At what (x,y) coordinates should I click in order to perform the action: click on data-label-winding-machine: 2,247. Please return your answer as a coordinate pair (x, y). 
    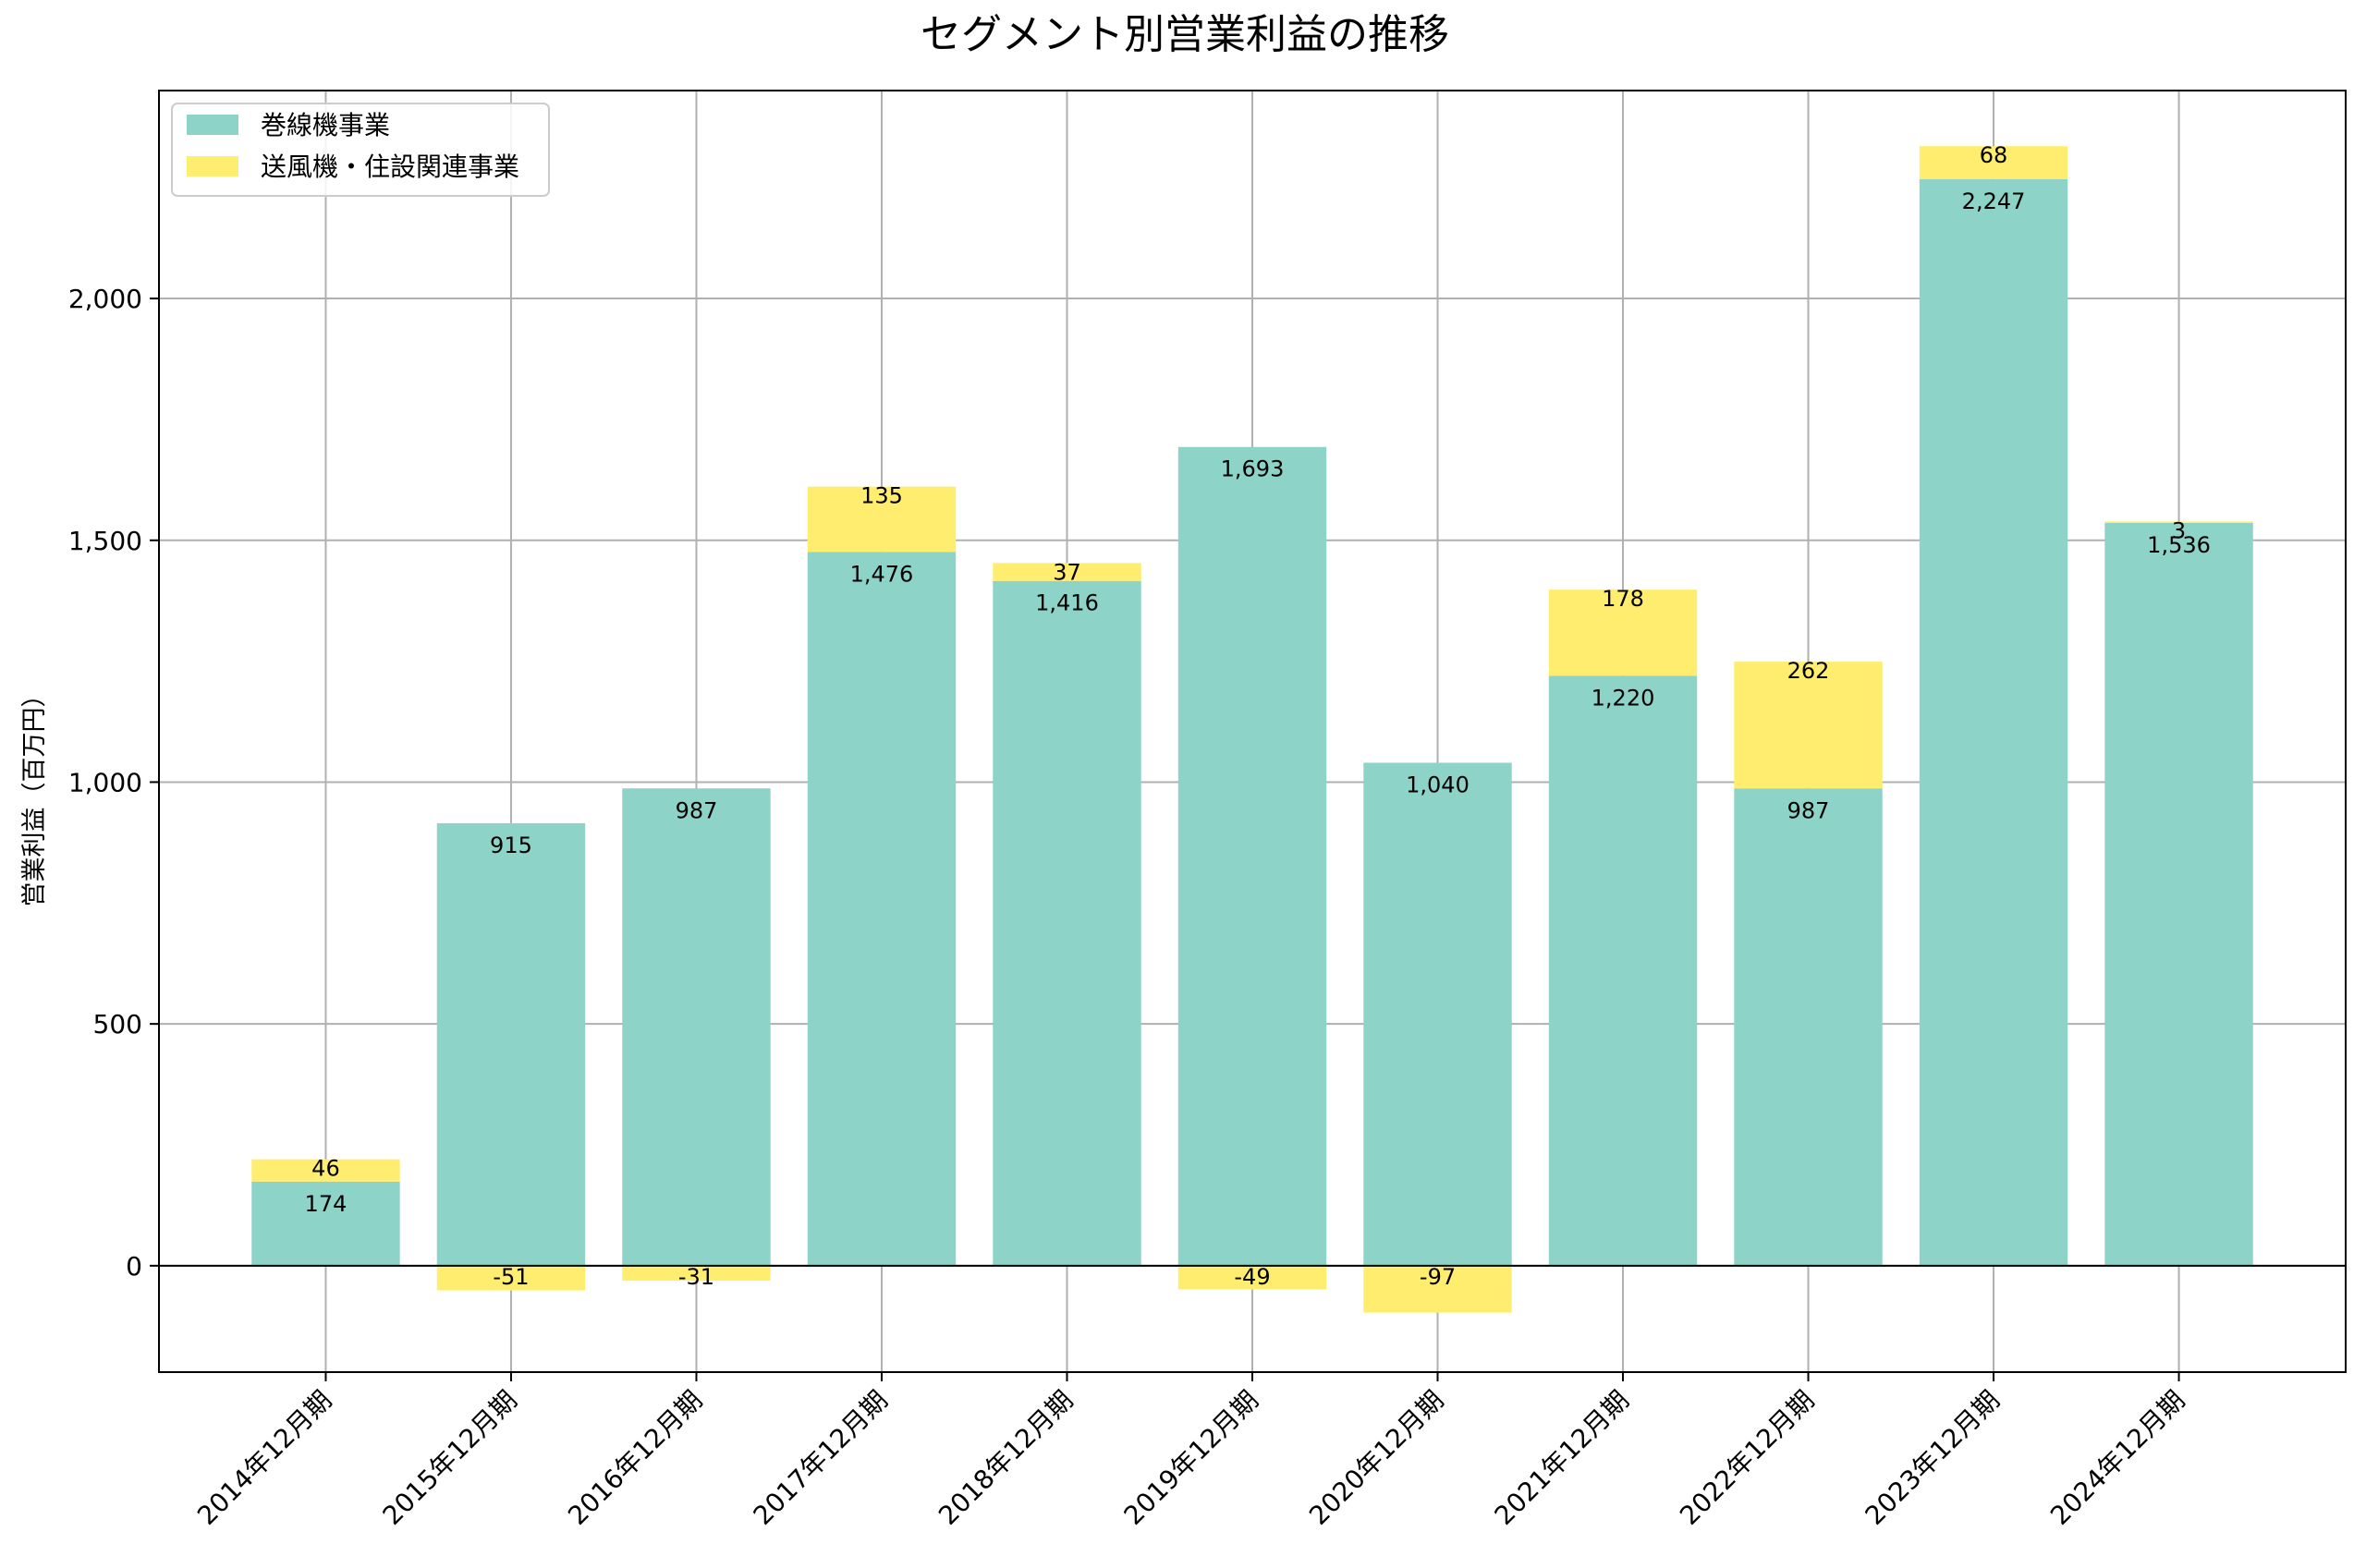
    Looking at the image, I should click on (1994, 201).